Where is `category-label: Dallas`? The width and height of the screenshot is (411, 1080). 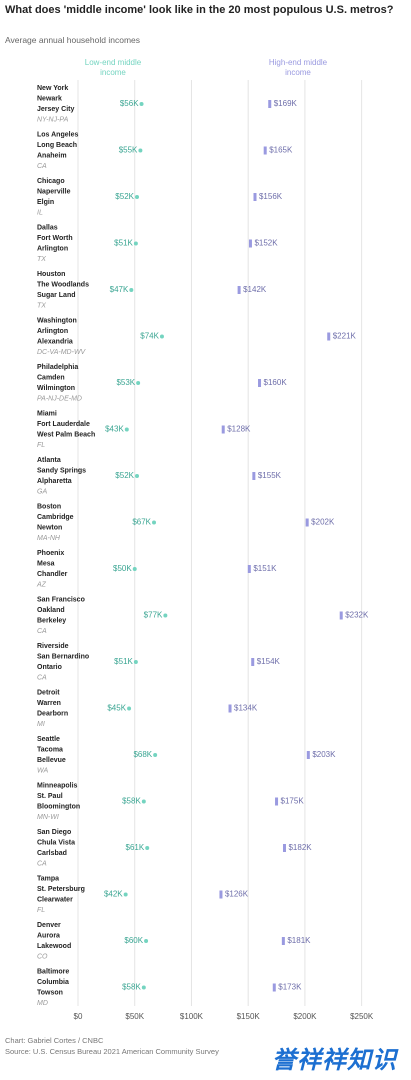 category-label: Dallas is located at coordinates (47, 227).